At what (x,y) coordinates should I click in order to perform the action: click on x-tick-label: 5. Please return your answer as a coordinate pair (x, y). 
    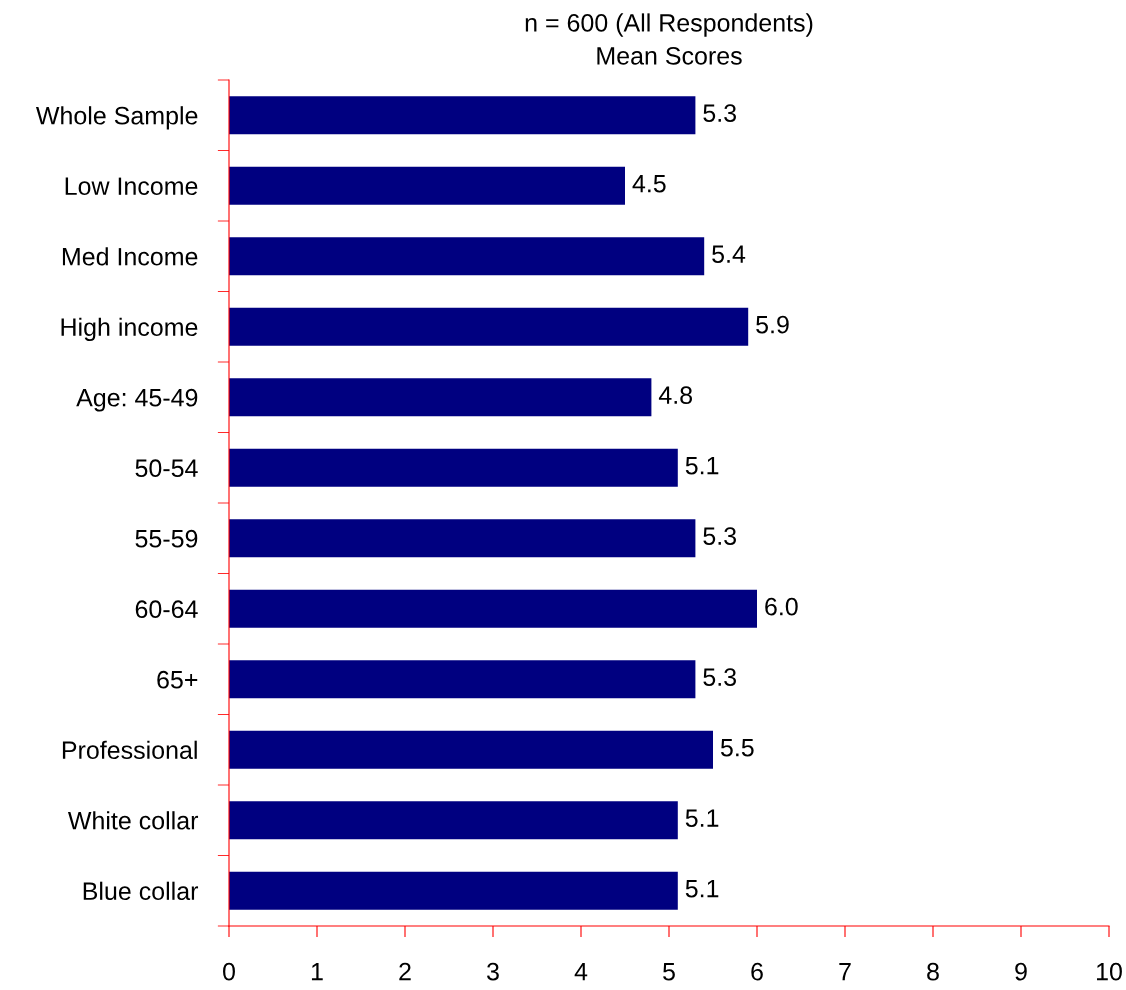
    Looking at the image, I should click on (669, 972).